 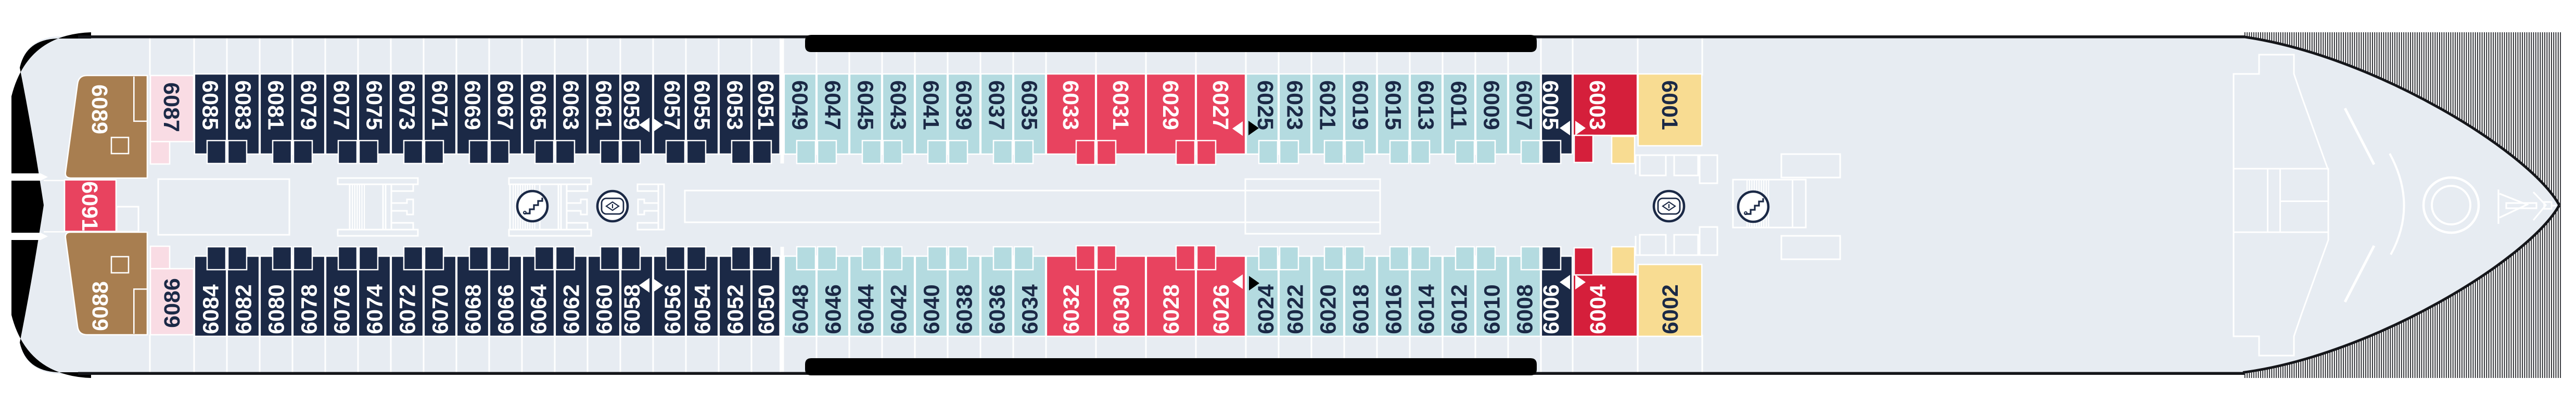 What do you see at coordinates (1525, 309) in the screenshot?
I see `svg-text: 6008` at bounding box center [1525, 309].